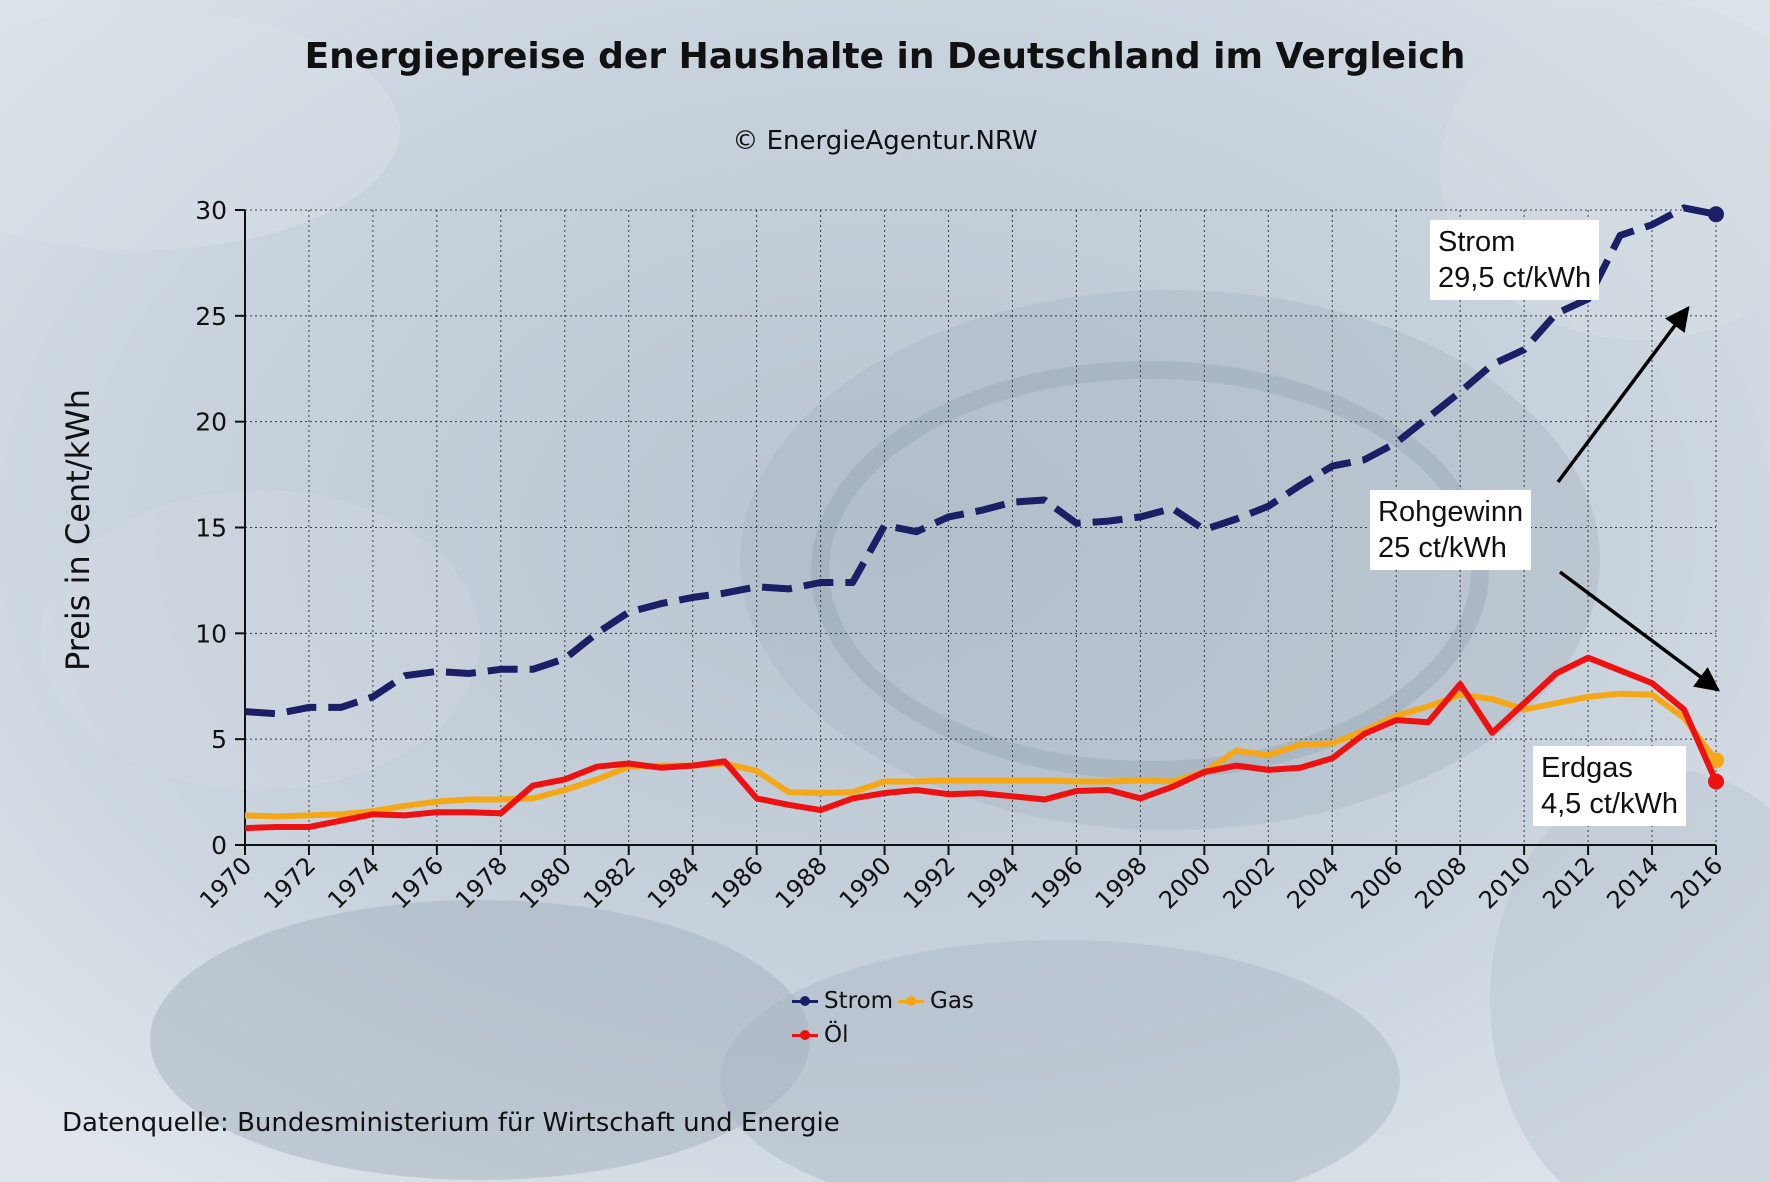 This screenshot has height=1182, width=1770. I want to click on legend-item-strom: Strom, so click(842, 1001).